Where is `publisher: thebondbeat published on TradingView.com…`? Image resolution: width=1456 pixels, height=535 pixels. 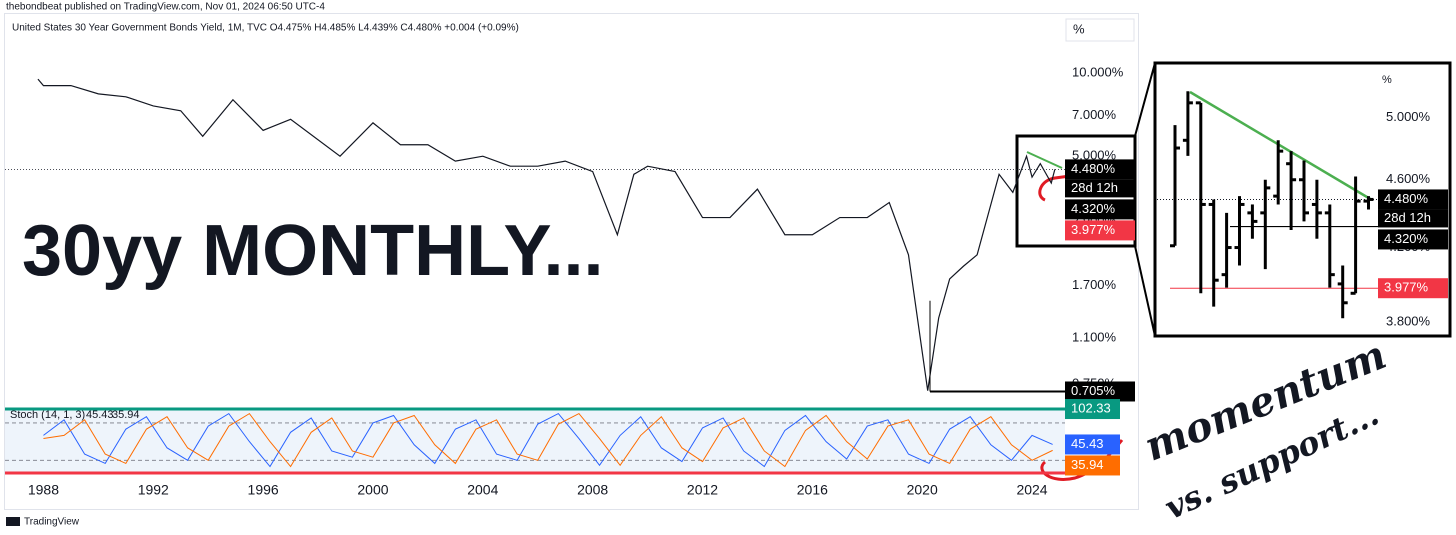 publisher: thebondbeat published on TradingView.com… is located at coordinates (165, 7).